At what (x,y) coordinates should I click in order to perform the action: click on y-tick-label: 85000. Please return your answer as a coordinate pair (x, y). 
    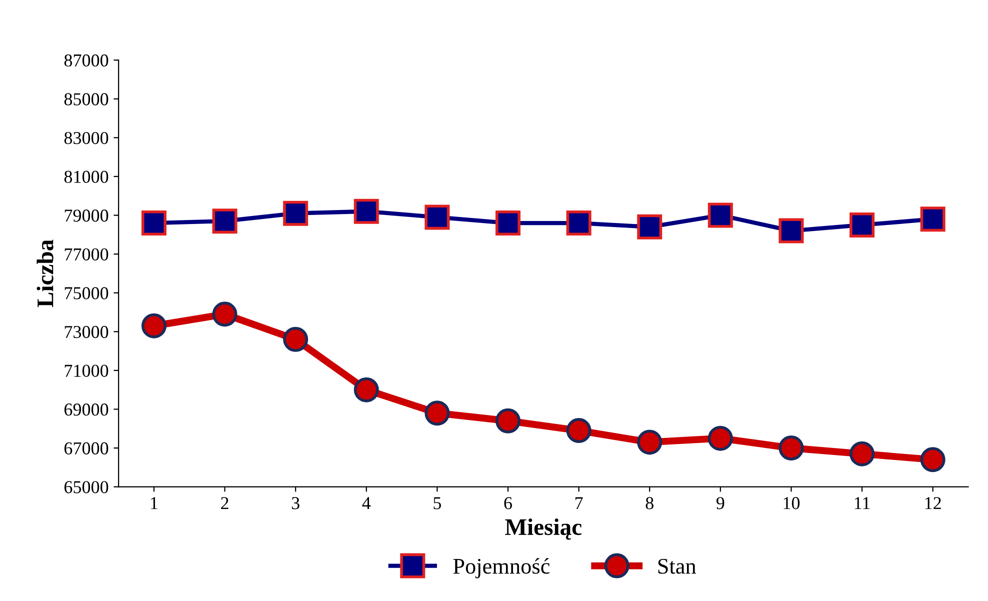
    Looking at the image, I should click on (86, 99).